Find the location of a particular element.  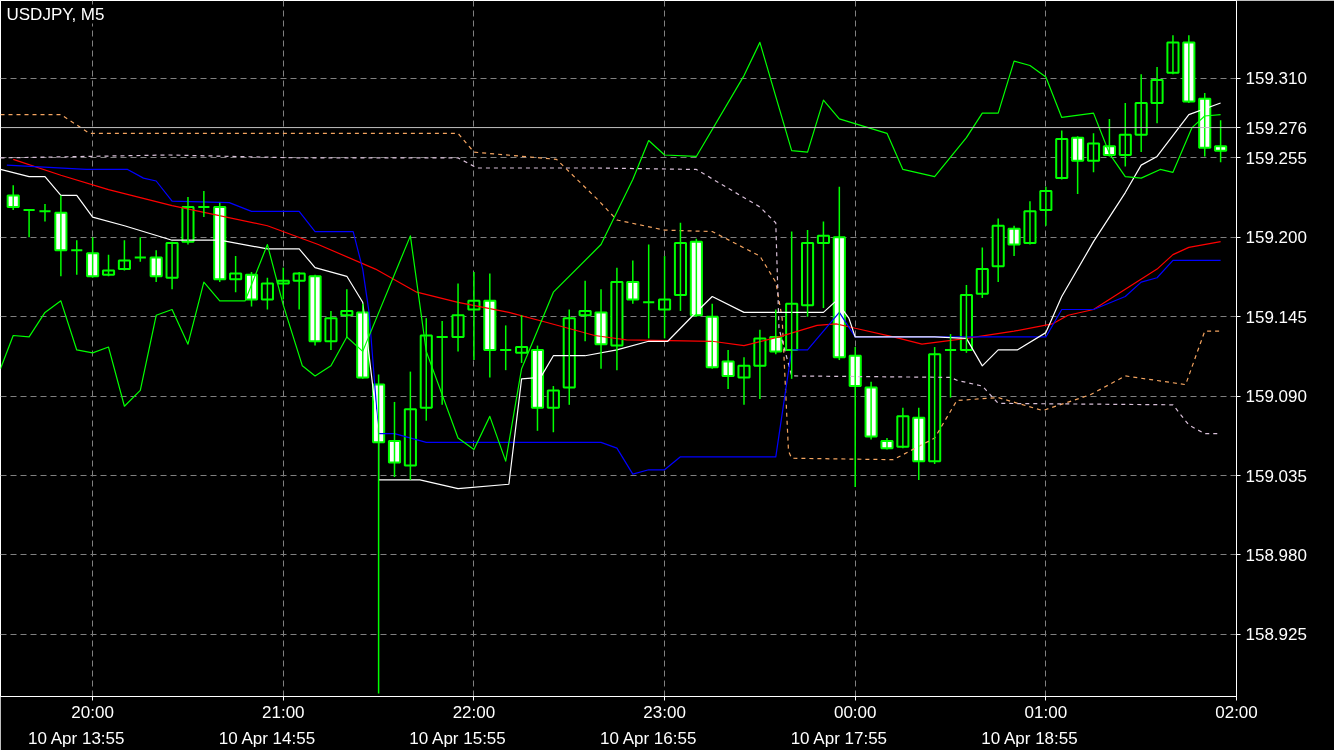

y-tick-label: 159.090 is located at coordinates (1276, 397).